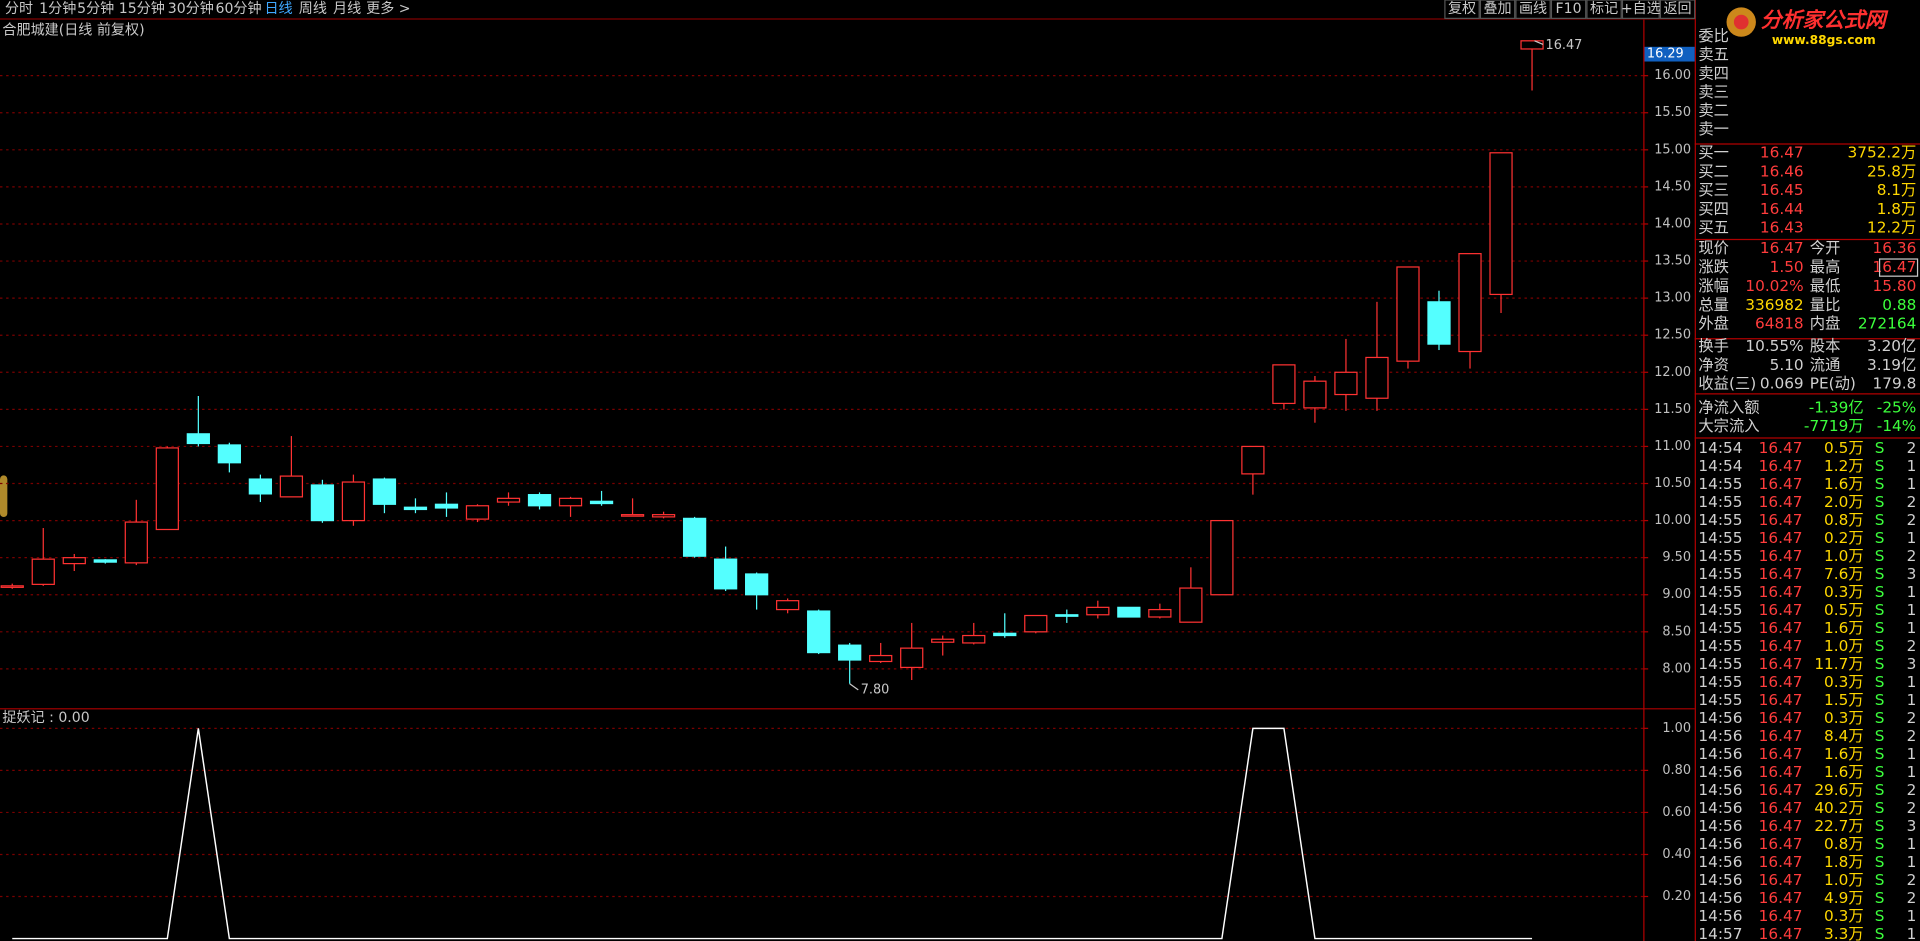  I want to click on period-tab: 30分钟, so click(191, 8).